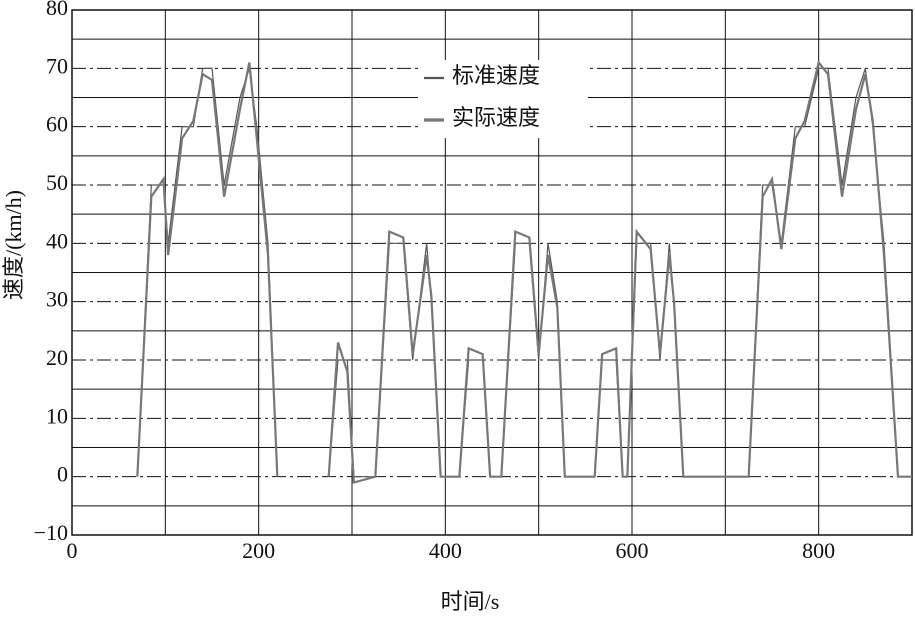  What do you see at coordinates (57, 299) in the screenshot?
I see `y-tick-label: 30` at bounding box center [57, 299].